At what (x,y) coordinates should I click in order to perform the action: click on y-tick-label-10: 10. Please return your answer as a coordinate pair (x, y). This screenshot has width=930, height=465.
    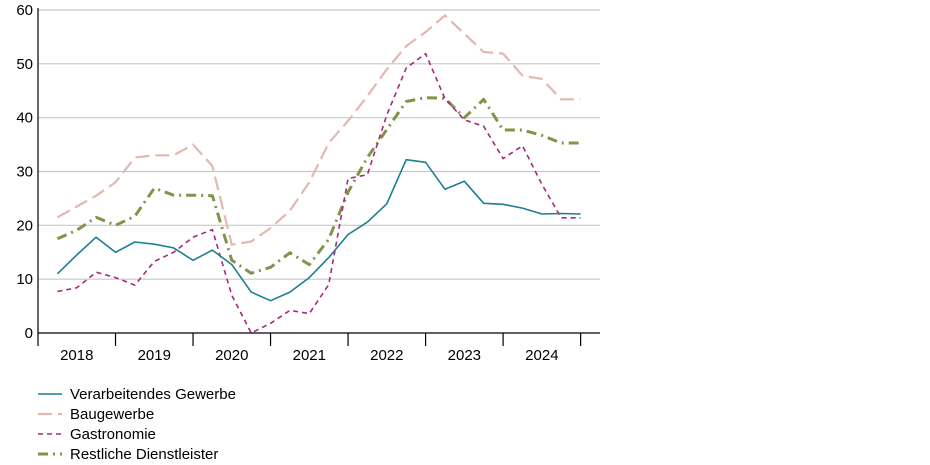
    Looking at the image, I should click on (24, 279).